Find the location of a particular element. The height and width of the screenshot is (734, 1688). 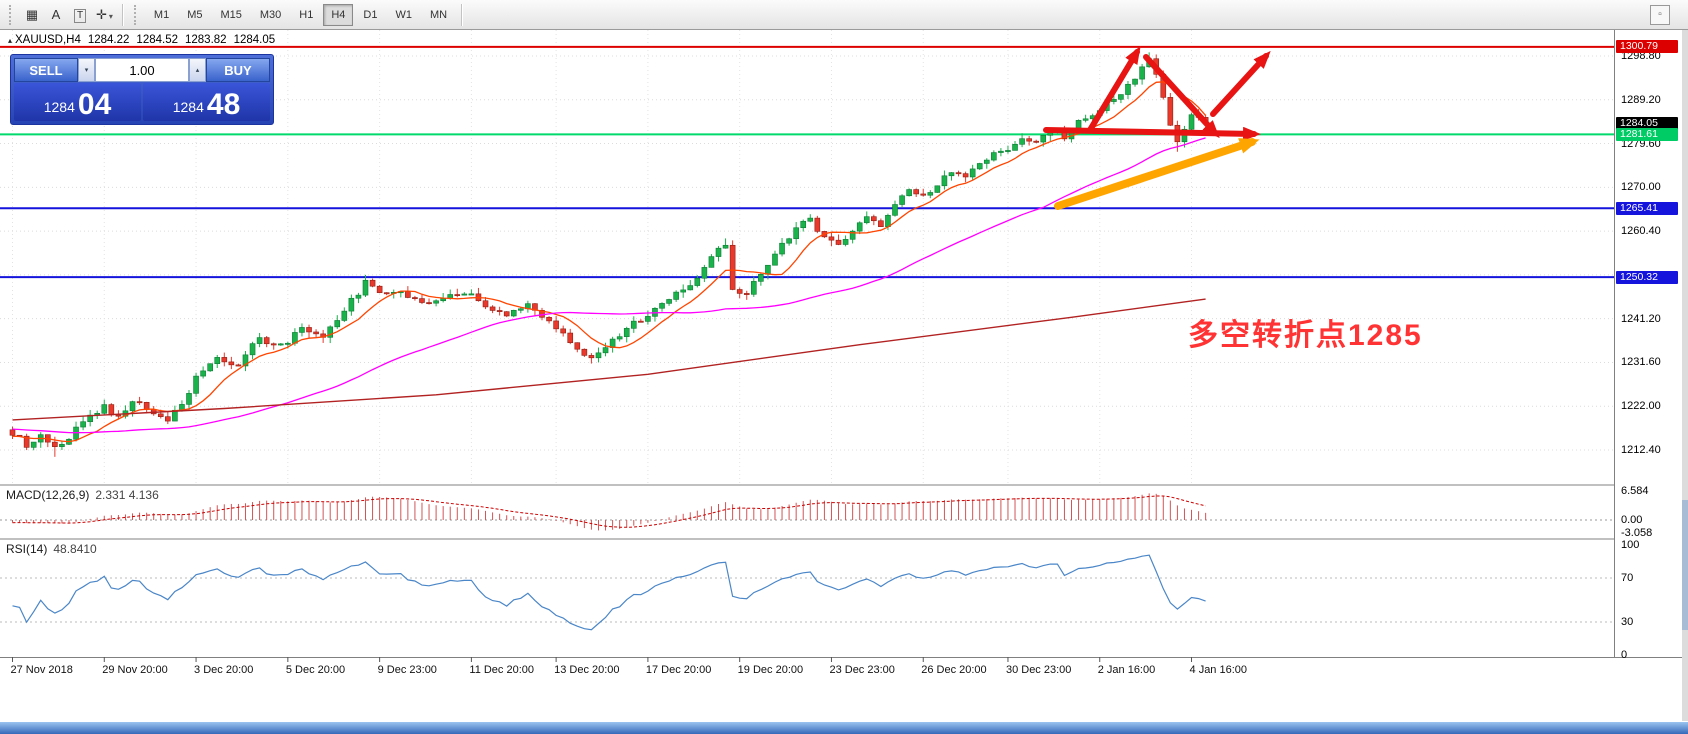

bid-pips: 04 is located at coordinates (94, 104).